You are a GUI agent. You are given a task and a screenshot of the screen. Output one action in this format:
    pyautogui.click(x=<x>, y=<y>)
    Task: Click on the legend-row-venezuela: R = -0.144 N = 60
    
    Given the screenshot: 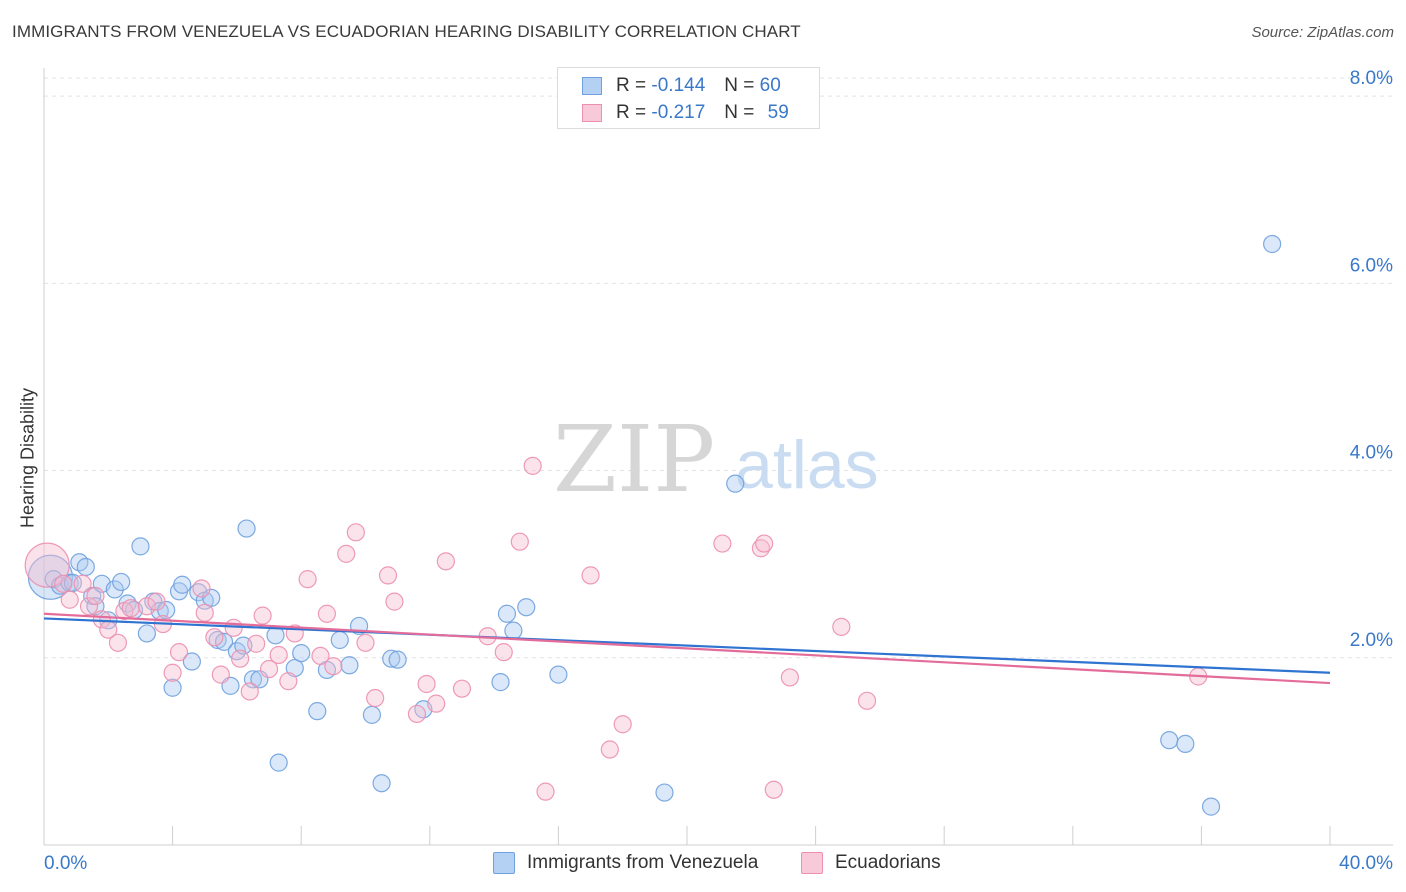 What is the action you would take?
    pyautogui.click(x=681, y=86)
    